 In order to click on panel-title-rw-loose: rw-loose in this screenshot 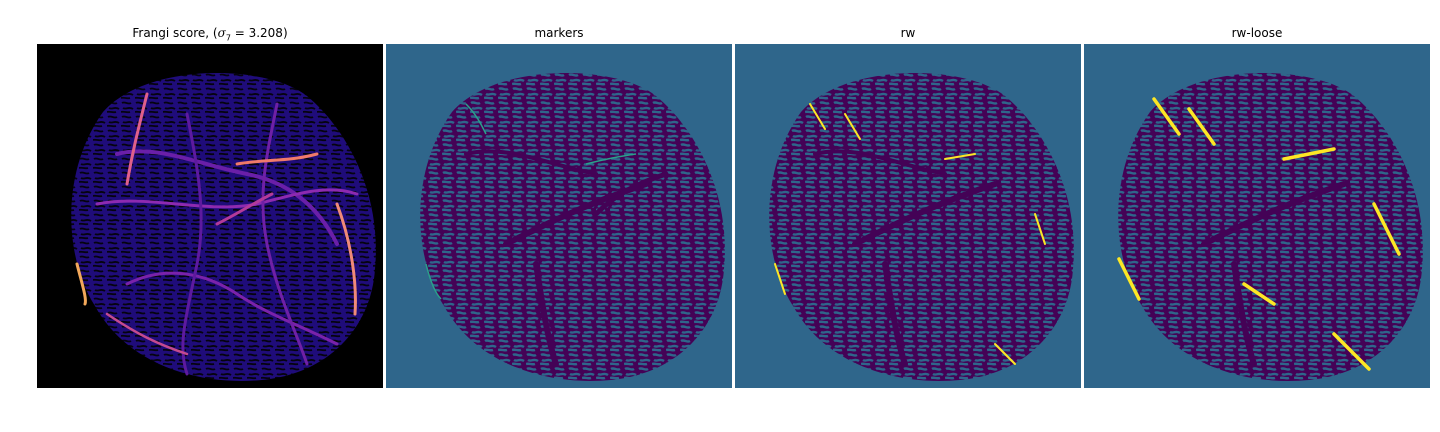, I will do `click(1257, 33)`.